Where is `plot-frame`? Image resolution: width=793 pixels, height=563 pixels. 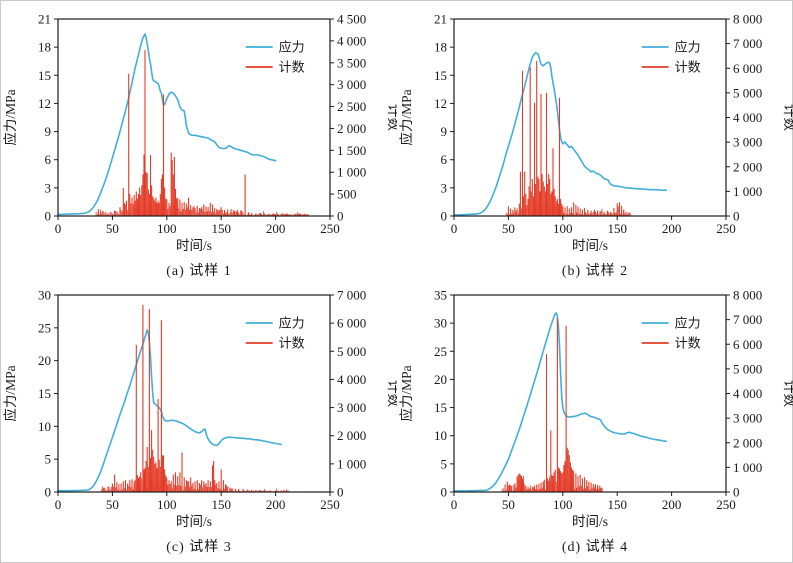
plot-frame is located at coordinates (194, 117).